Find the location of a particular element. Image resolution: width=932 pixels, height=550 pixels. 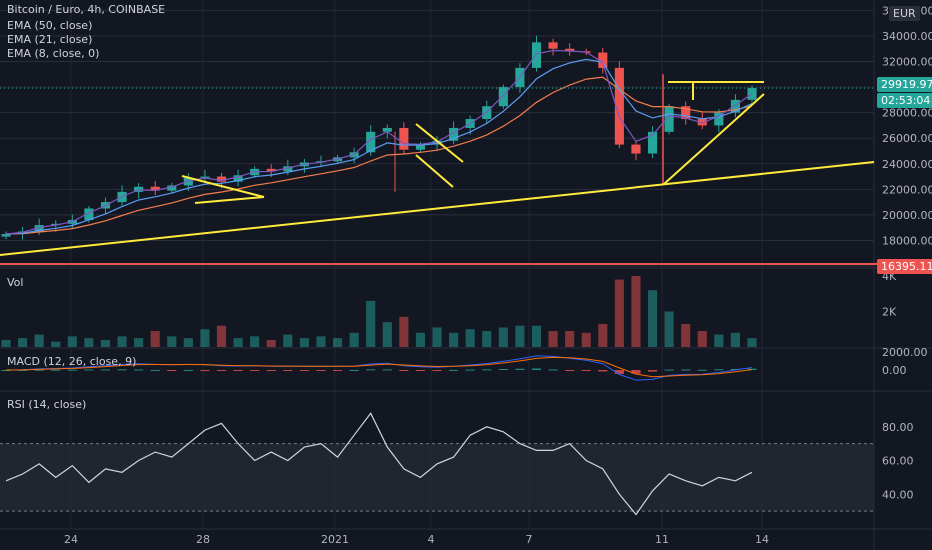

macd-line is located at coordinates (379, 368).